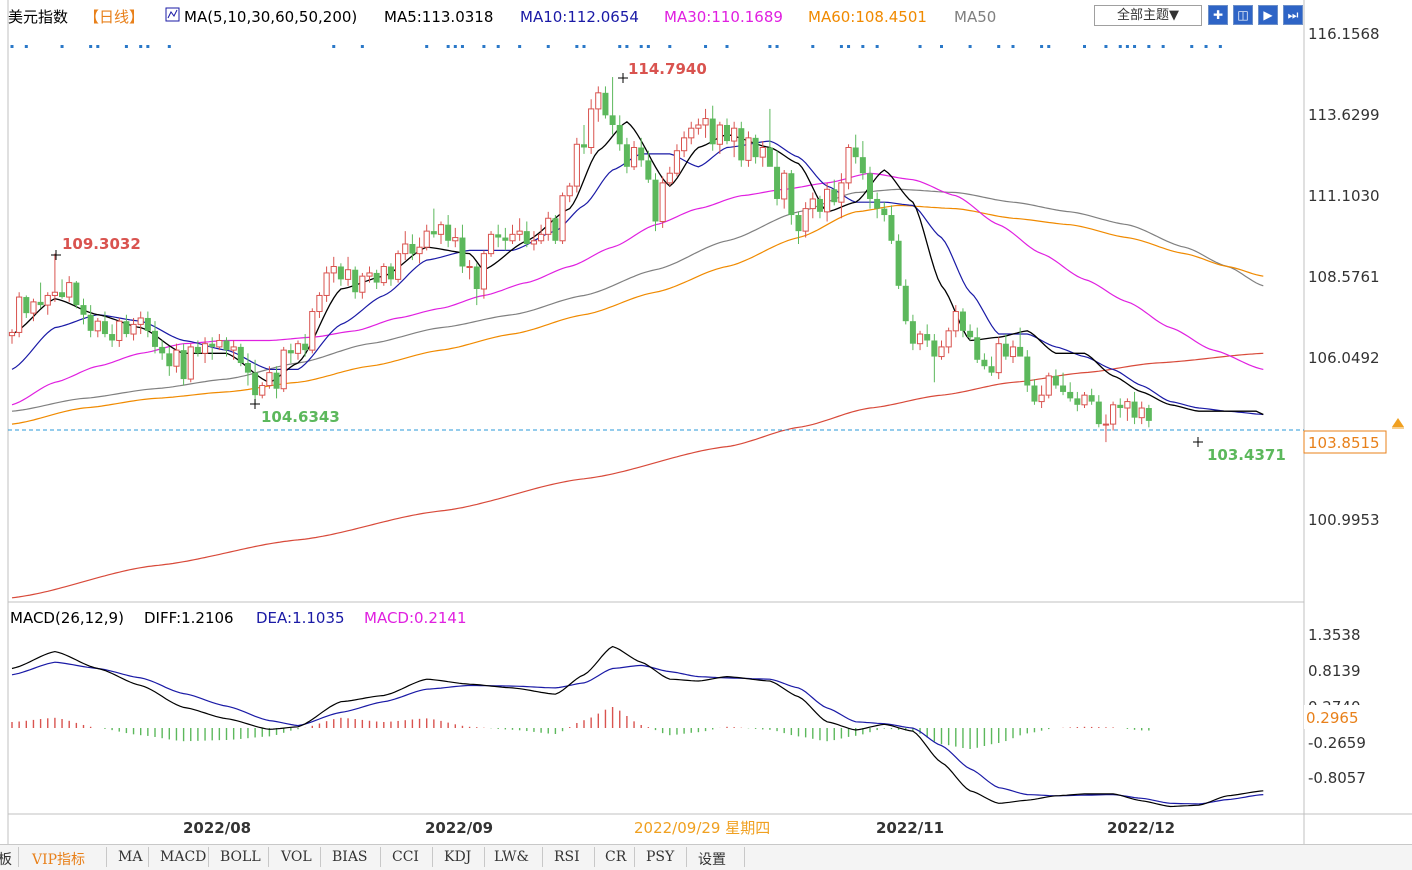  I want to click on tab-bias: BIAS, so click(350, 857).